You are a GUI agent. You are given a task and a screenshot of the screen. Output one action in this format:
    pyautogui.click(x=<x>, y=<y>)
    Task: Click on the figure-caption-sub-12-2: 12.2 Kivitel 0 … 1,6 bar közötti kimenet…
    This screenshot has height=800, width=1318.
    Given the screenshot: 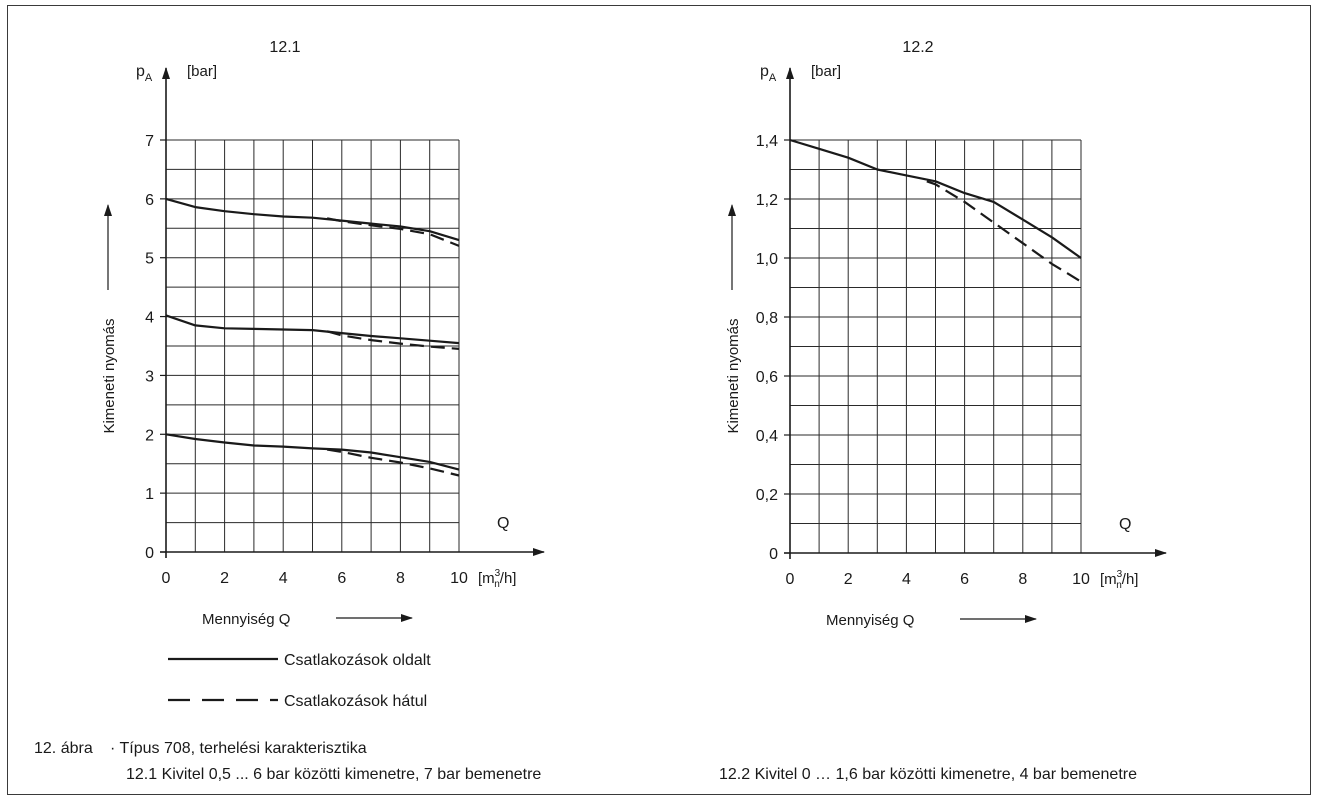 What is the action you would take?
    pyautogui.click(x=928, y=774)
    